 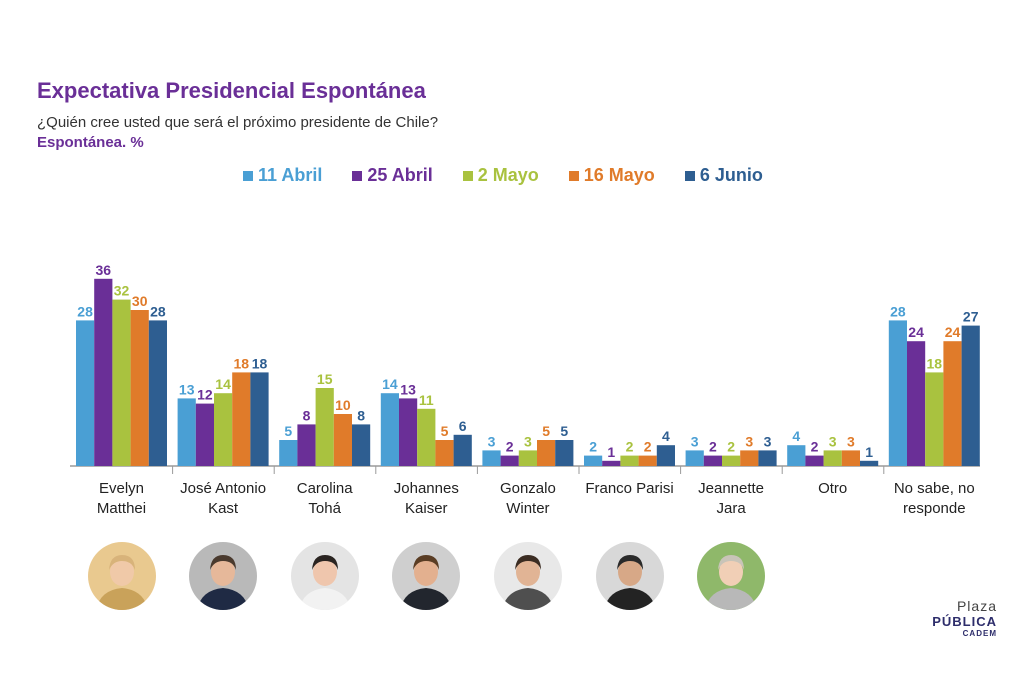 I want to click on legend-item: 6 Junio, so click(x=723, y=175).